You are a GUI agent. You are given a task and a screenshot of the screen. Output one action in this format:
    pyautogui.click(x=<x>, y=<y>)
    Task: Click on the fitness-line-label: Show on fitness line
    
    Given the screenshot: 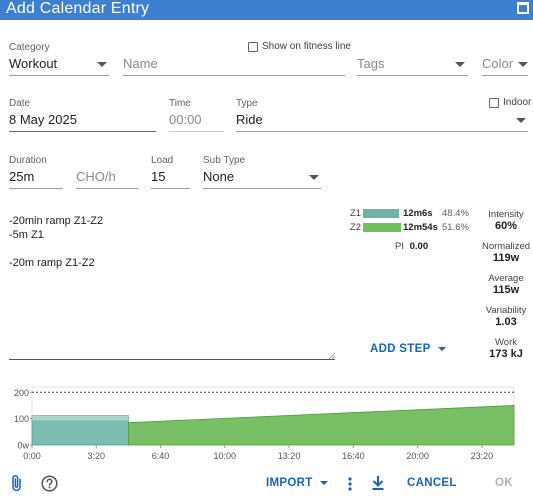 What is the action you would take?
    pyautogui.click(x=306, y=46)
    